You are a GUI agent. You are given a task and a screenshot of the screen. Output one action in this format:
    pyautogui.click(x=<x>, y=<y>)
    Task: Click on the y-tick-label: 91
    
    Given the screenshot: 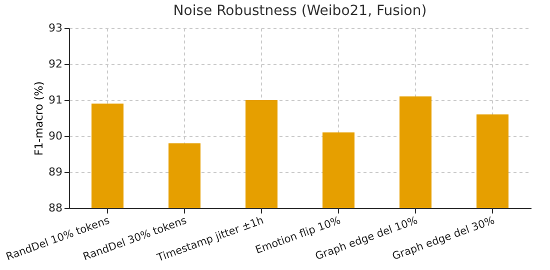 What is the action you would take?
    pyautogui.click(x=55, y=100)
    